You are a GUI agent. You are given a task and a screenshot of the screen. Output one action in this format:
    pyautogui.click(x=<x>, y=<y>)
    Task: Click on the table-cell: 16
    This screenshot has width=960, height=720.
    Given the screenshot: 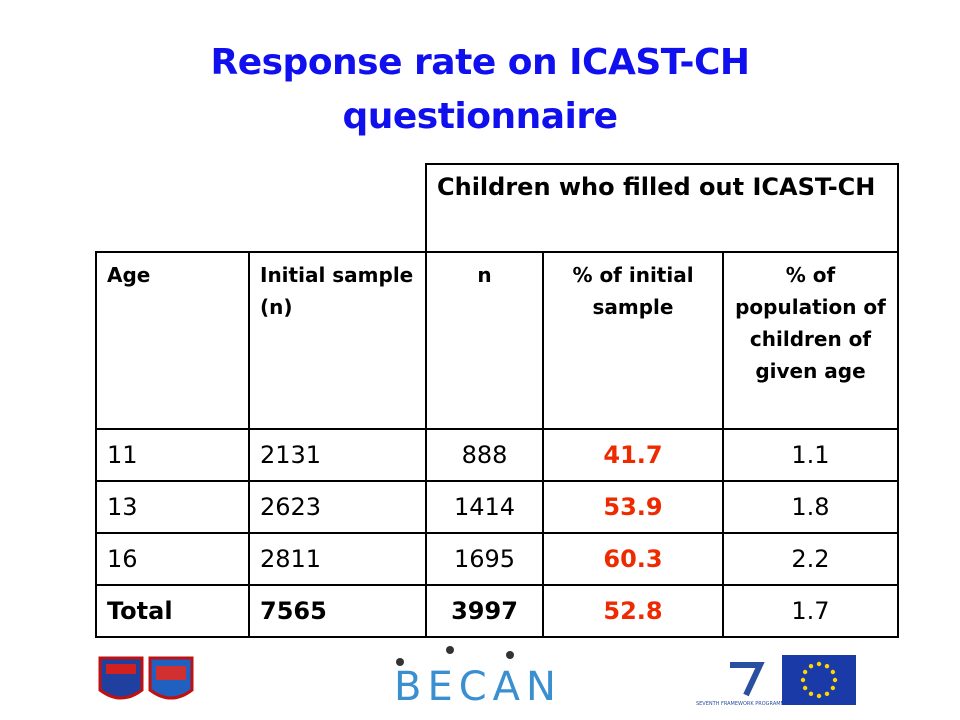 What is the action you would take?
    pyautogui.click(x=172, y=559)
    